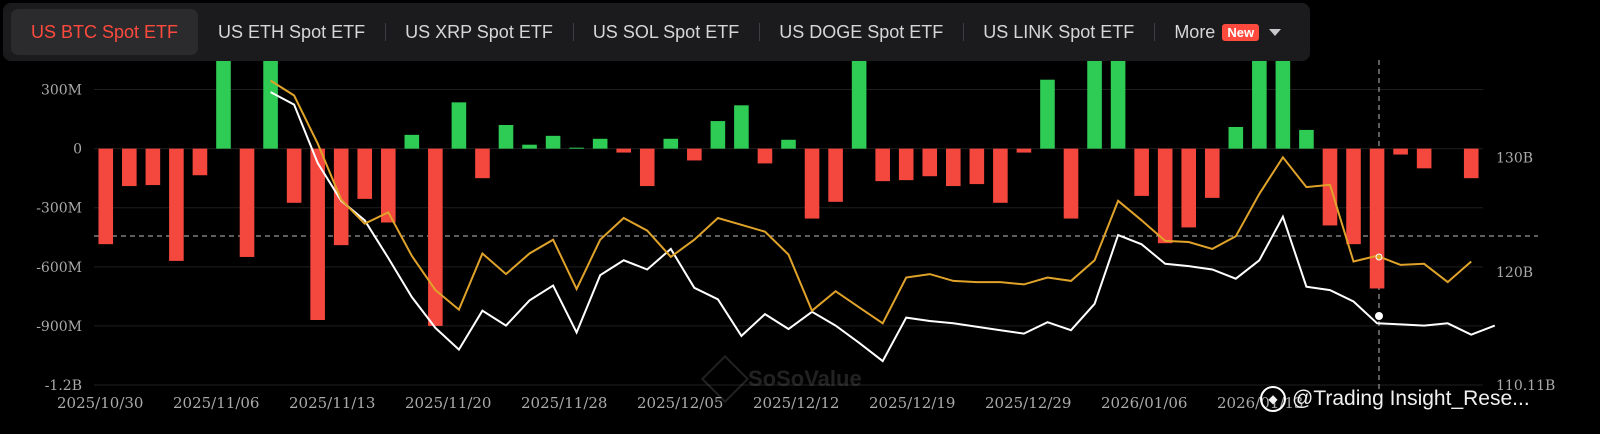 The height and width of the screenshot is (434, 1600). I want to click on sosovalue-logo: SoSoValue, so click(781, 379).